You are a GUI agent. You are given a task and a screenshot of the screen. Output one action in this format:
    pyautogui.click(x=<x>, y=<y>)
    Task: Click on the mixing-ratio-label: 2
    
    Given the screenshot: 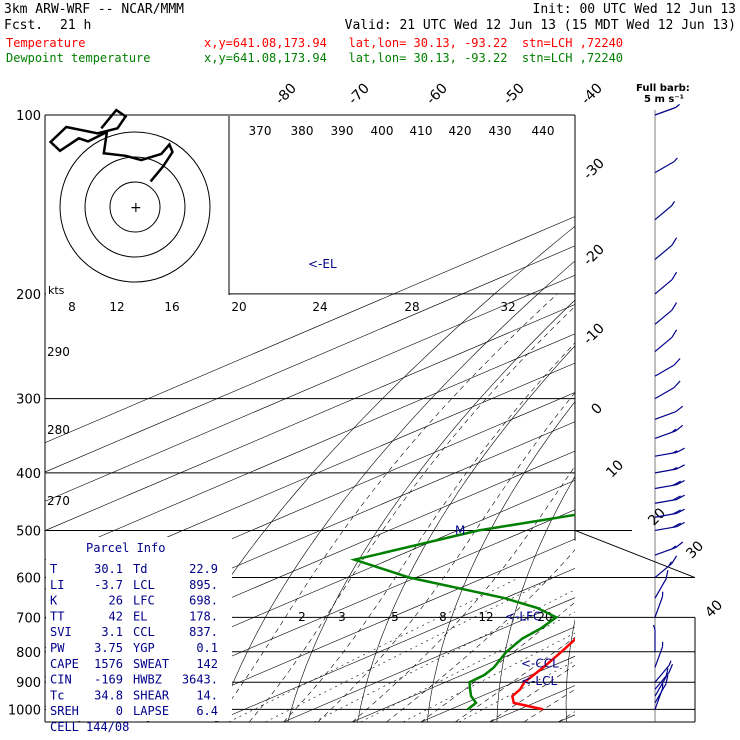 What is the action you would take?
    pyautogui.click(x=302, y=617)
    